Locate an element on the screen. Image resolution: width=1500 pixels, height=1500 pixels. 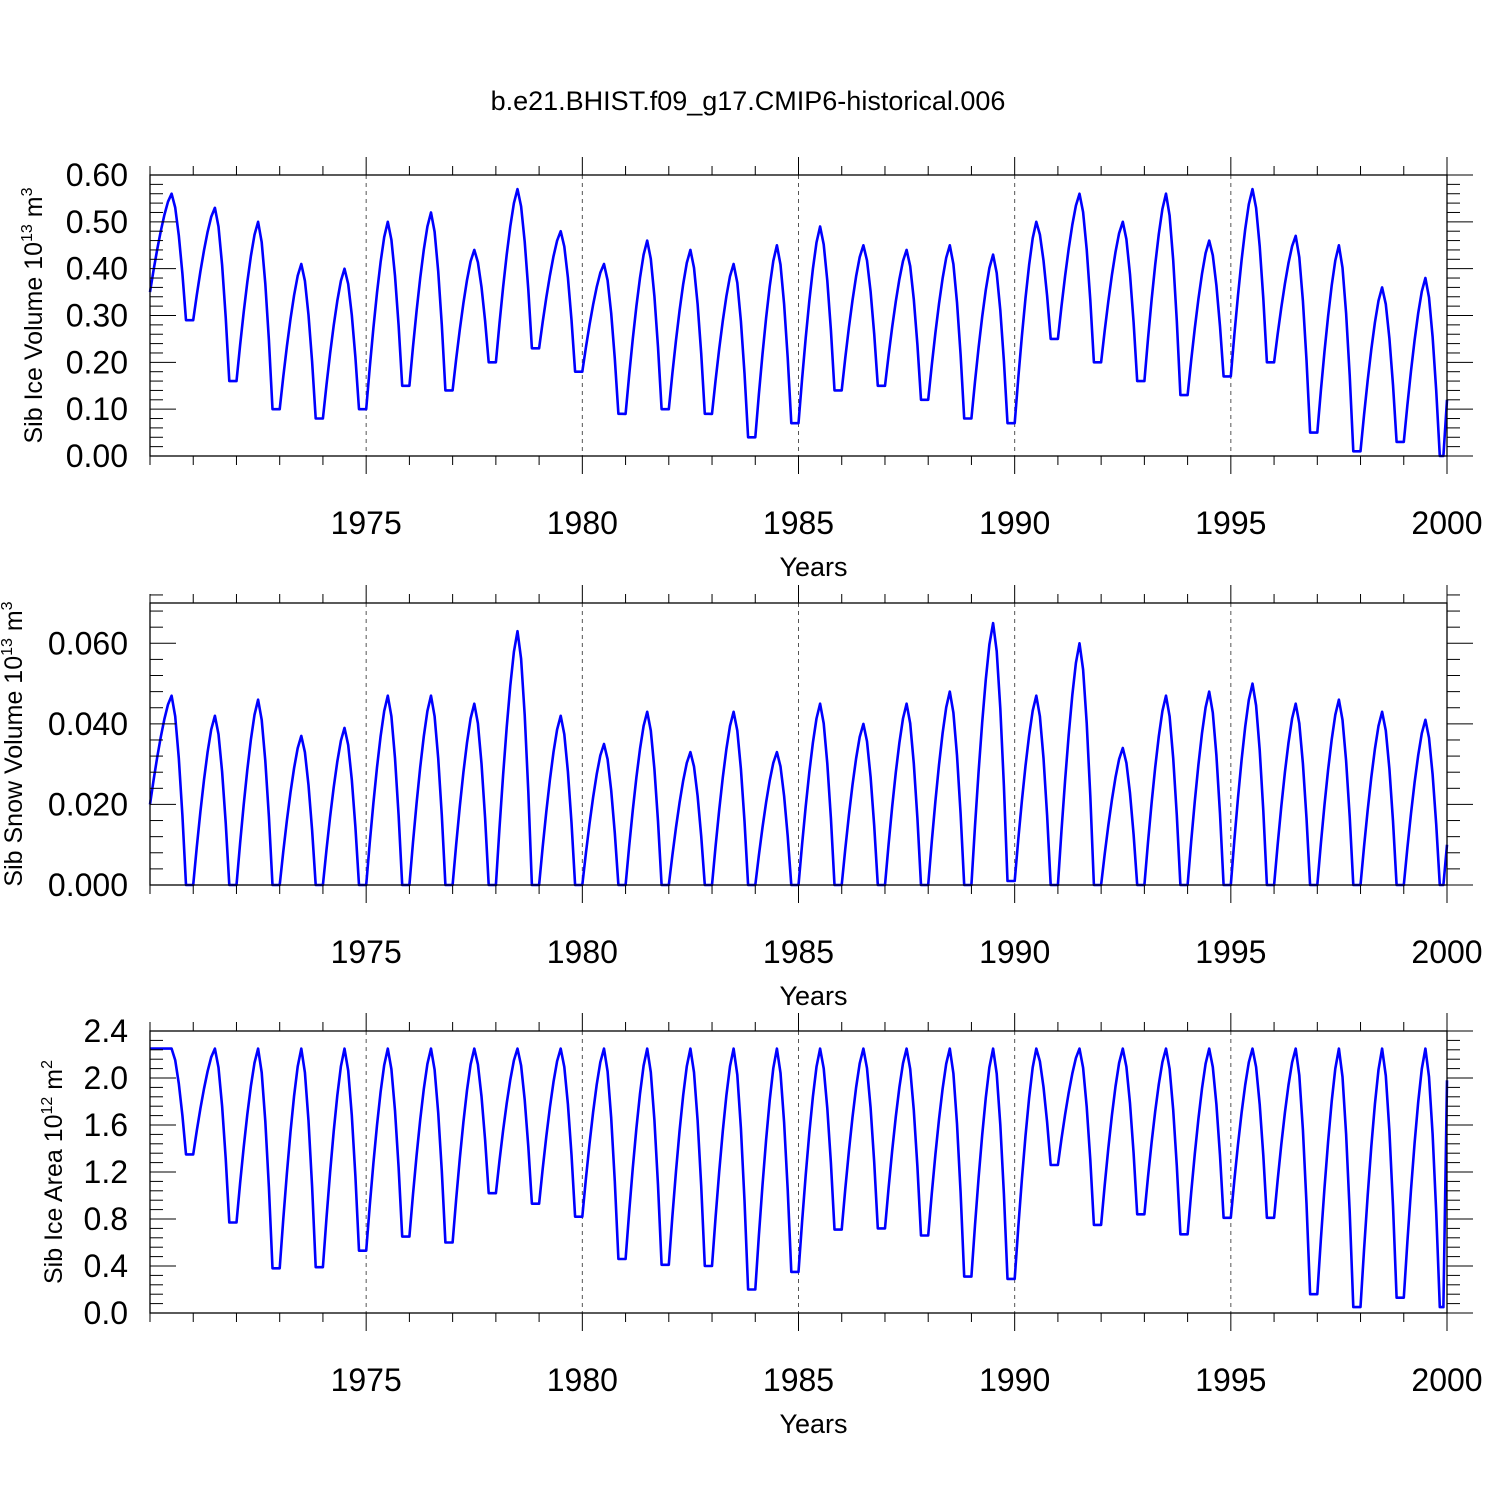
y-tick-label: 0.50 is located at coordinates (97, 222).